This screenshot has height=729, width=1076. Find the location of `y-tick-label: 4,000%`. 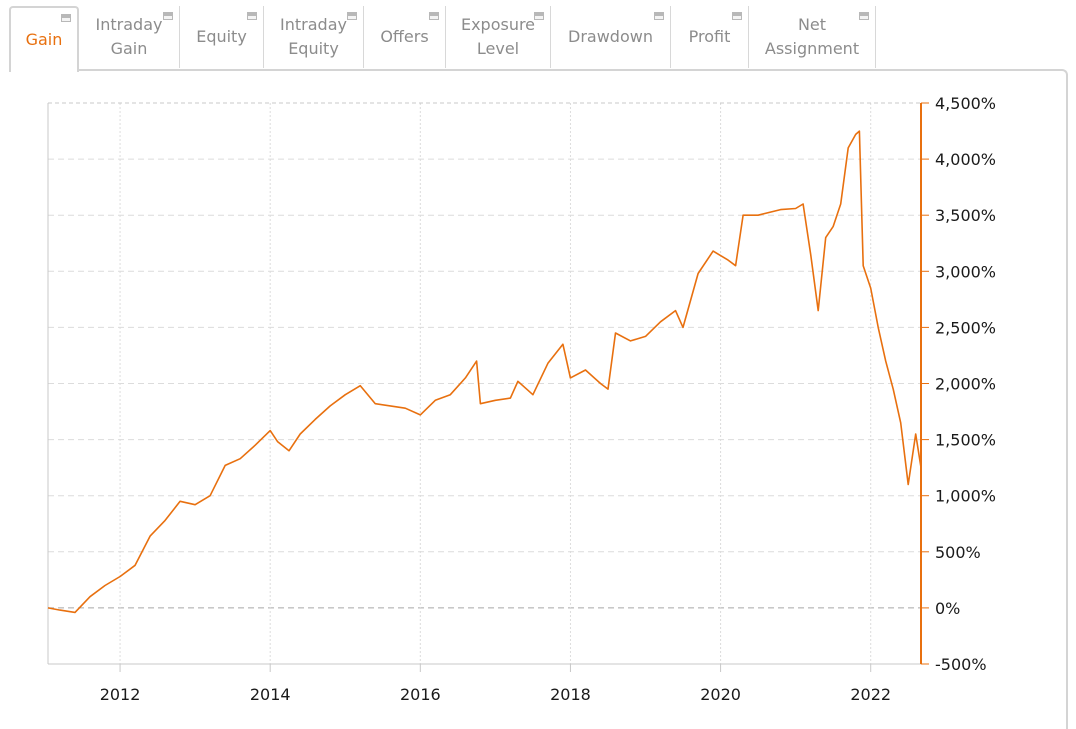

y-tick-label: 4,000% is located at coordinates (965, 159).